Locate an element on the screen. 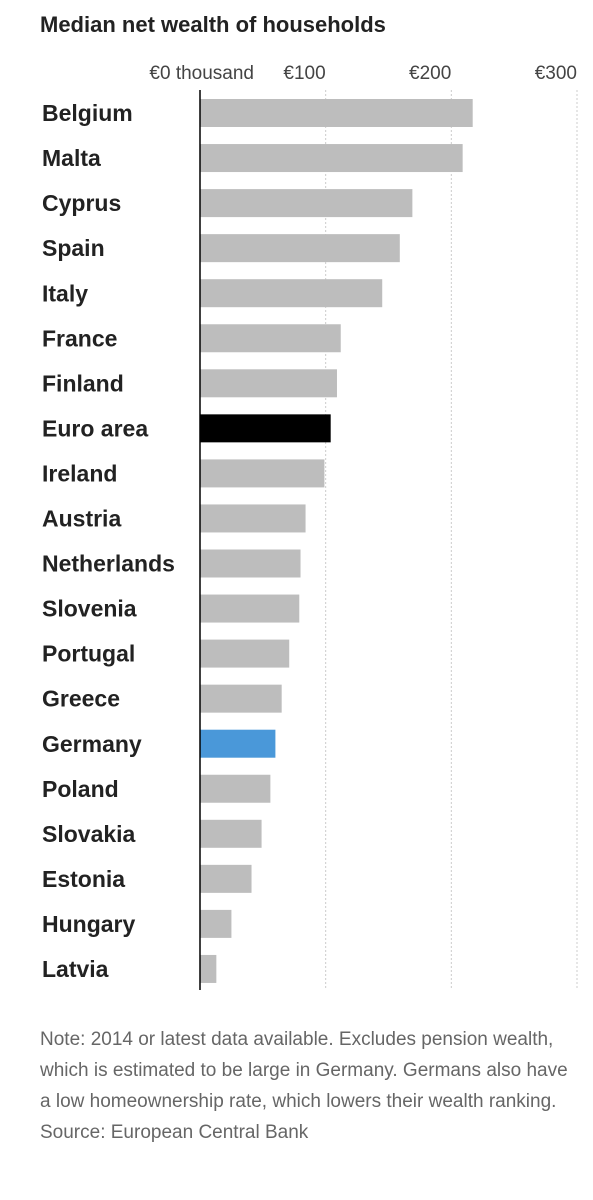  y-tick-label: Euro area is located at coordinates (95, 428).